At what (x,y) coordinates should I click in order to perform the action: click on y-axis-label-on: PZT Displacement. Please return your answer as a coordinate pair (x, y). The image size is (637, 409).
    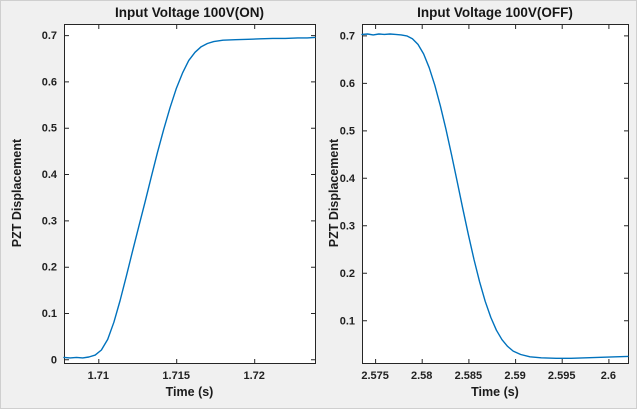
    Looking at the image, I should click on (17, 193).